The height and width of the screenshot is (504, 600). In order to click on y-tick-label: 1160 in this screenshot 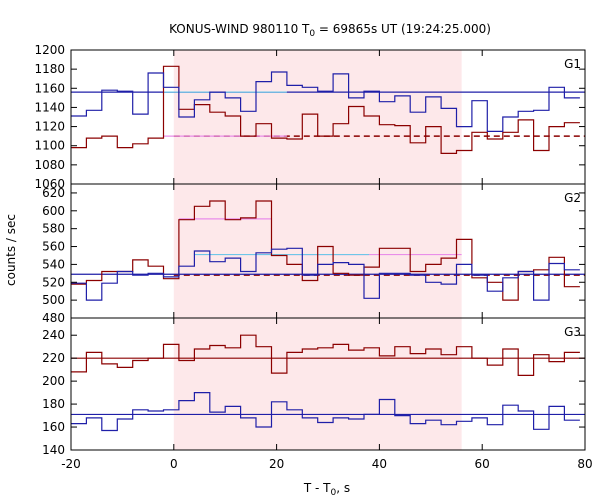, I will do `click(49, 88)`.